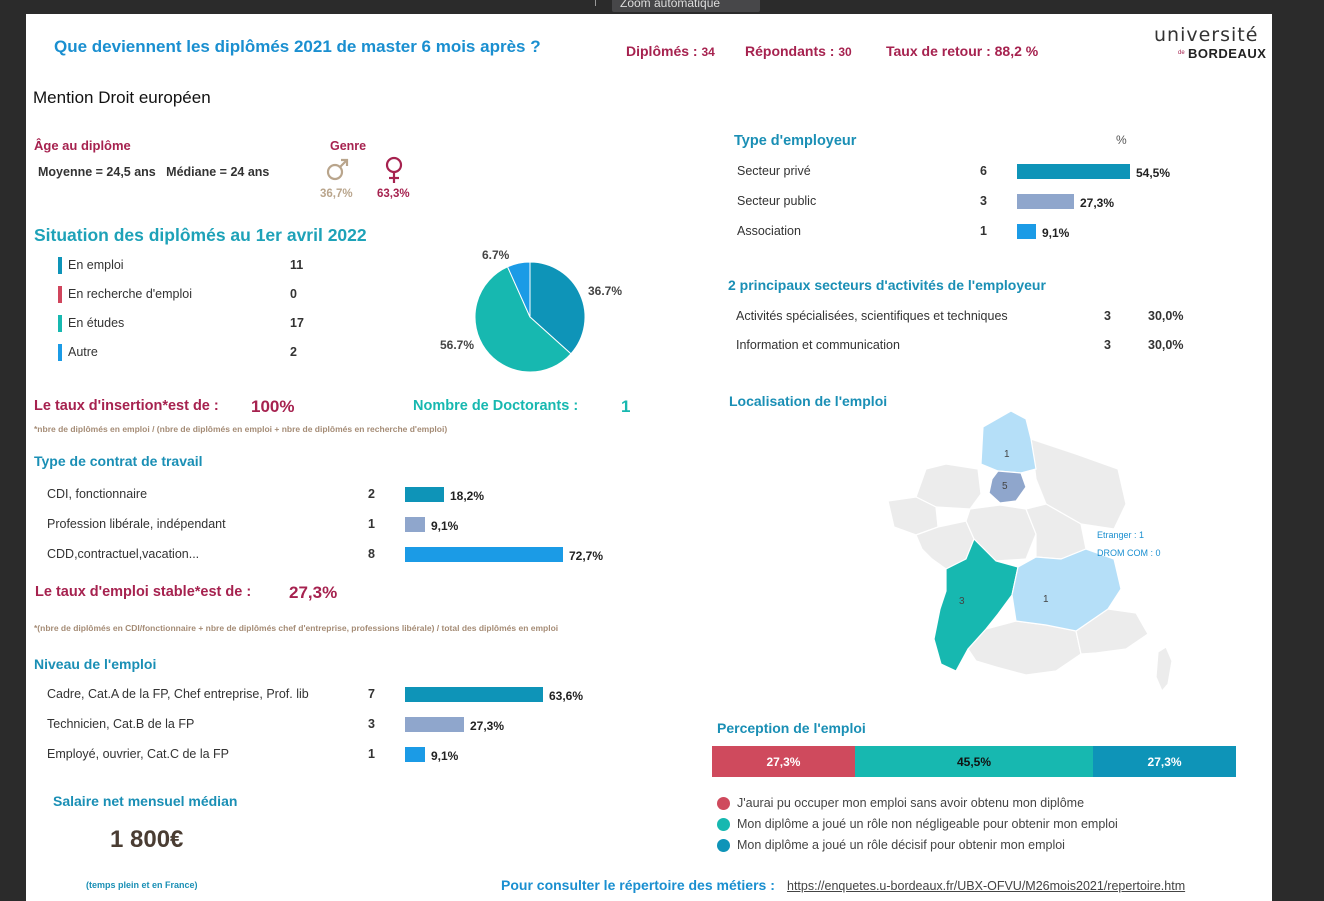 Image resolution: width=1324 pixels, height=901 pixels. Describe the element at coordinates (457, 345) in the screenshot. I see `pie-slice-label: 56.7%` at that location.